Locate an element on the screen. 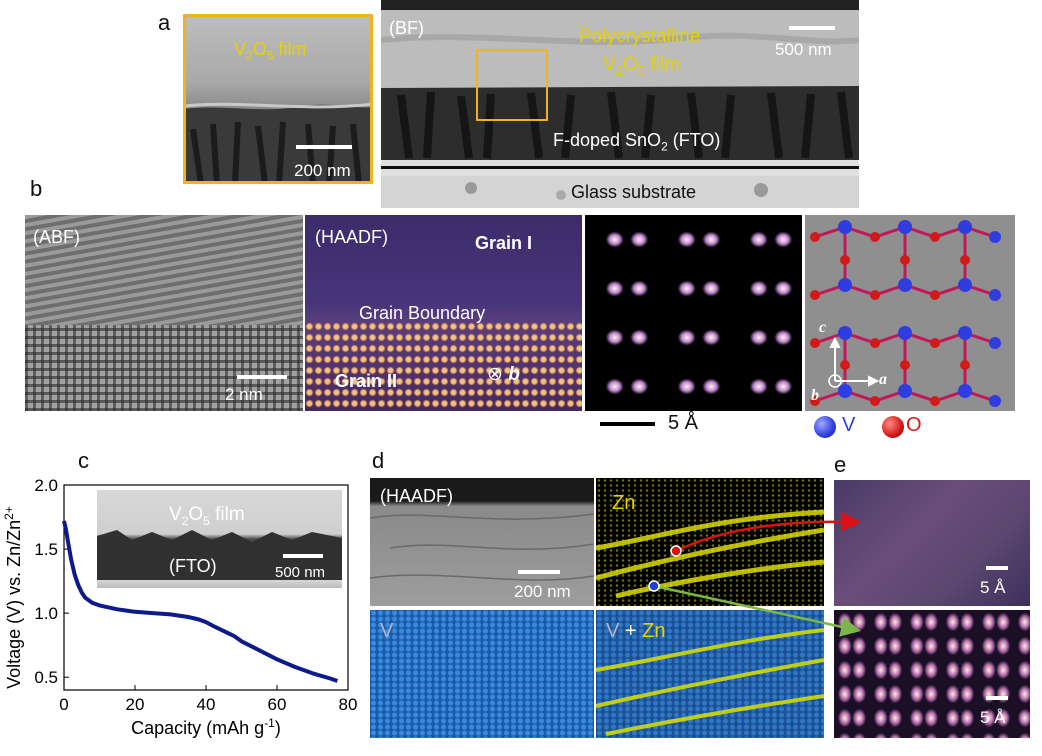  zn-map-image: Zn is located at coordinates (710, 542).